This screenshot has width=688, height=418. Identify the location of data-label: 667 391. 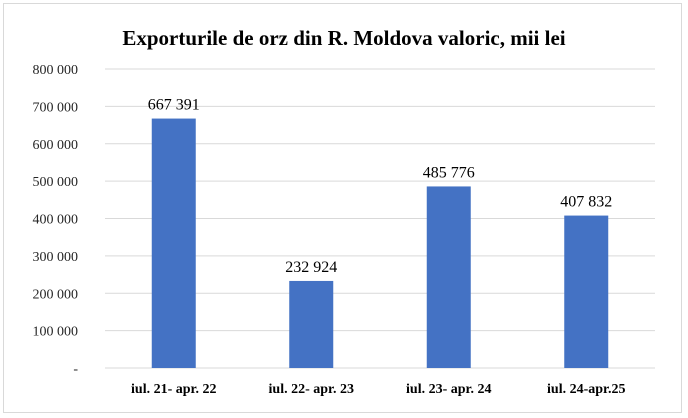
(174, 105).